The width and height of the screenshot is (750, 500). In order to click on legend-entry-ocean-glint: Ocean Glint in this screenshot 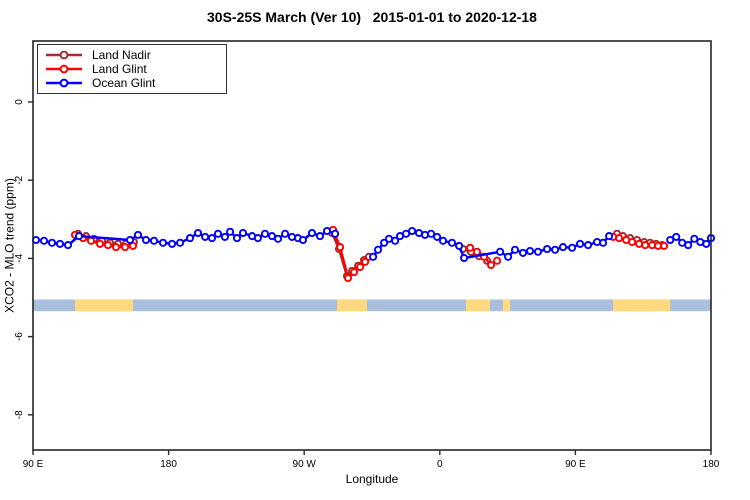, I will do `click(135, 83)`.